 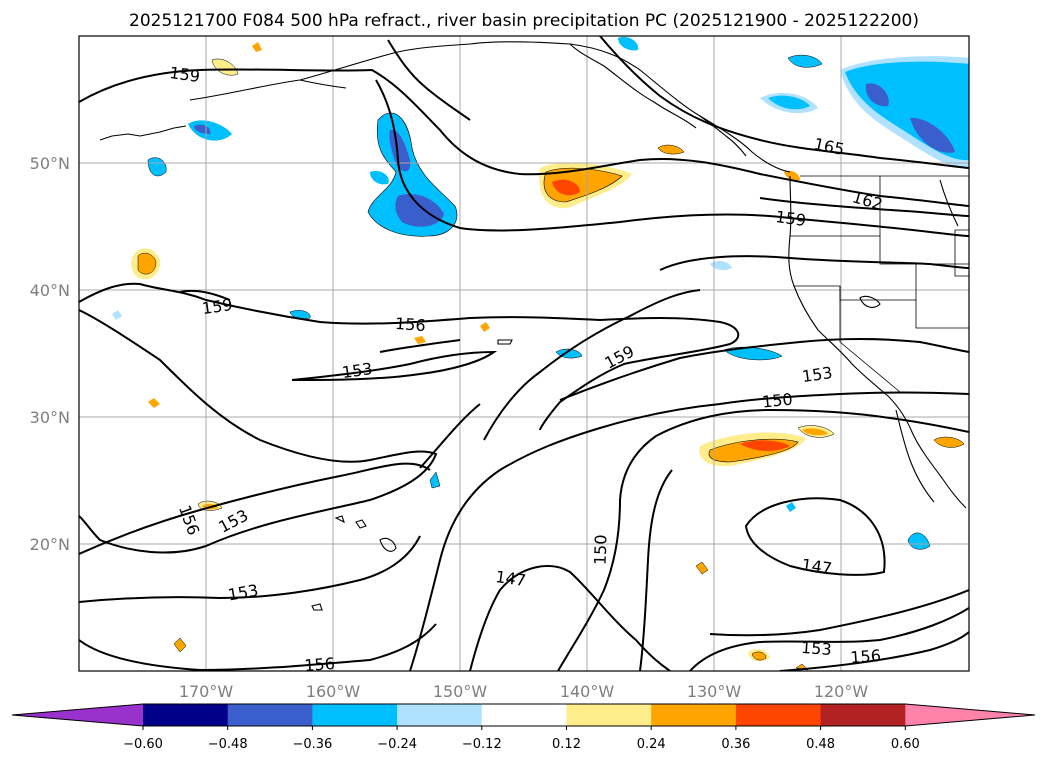 What do you see at coordinates (820, 744) in the screenshot?
I see `colorbar-tick-label: 0.48` at bounding box center [820, 744].